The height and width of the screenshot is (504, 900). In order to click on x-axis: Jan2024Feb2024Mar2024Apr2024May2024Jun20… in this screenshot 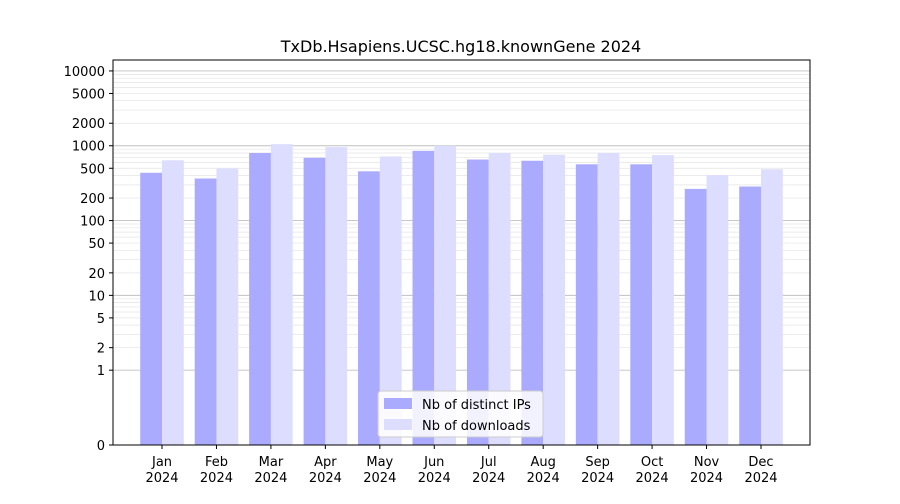, I will do `click(461, 465)`.